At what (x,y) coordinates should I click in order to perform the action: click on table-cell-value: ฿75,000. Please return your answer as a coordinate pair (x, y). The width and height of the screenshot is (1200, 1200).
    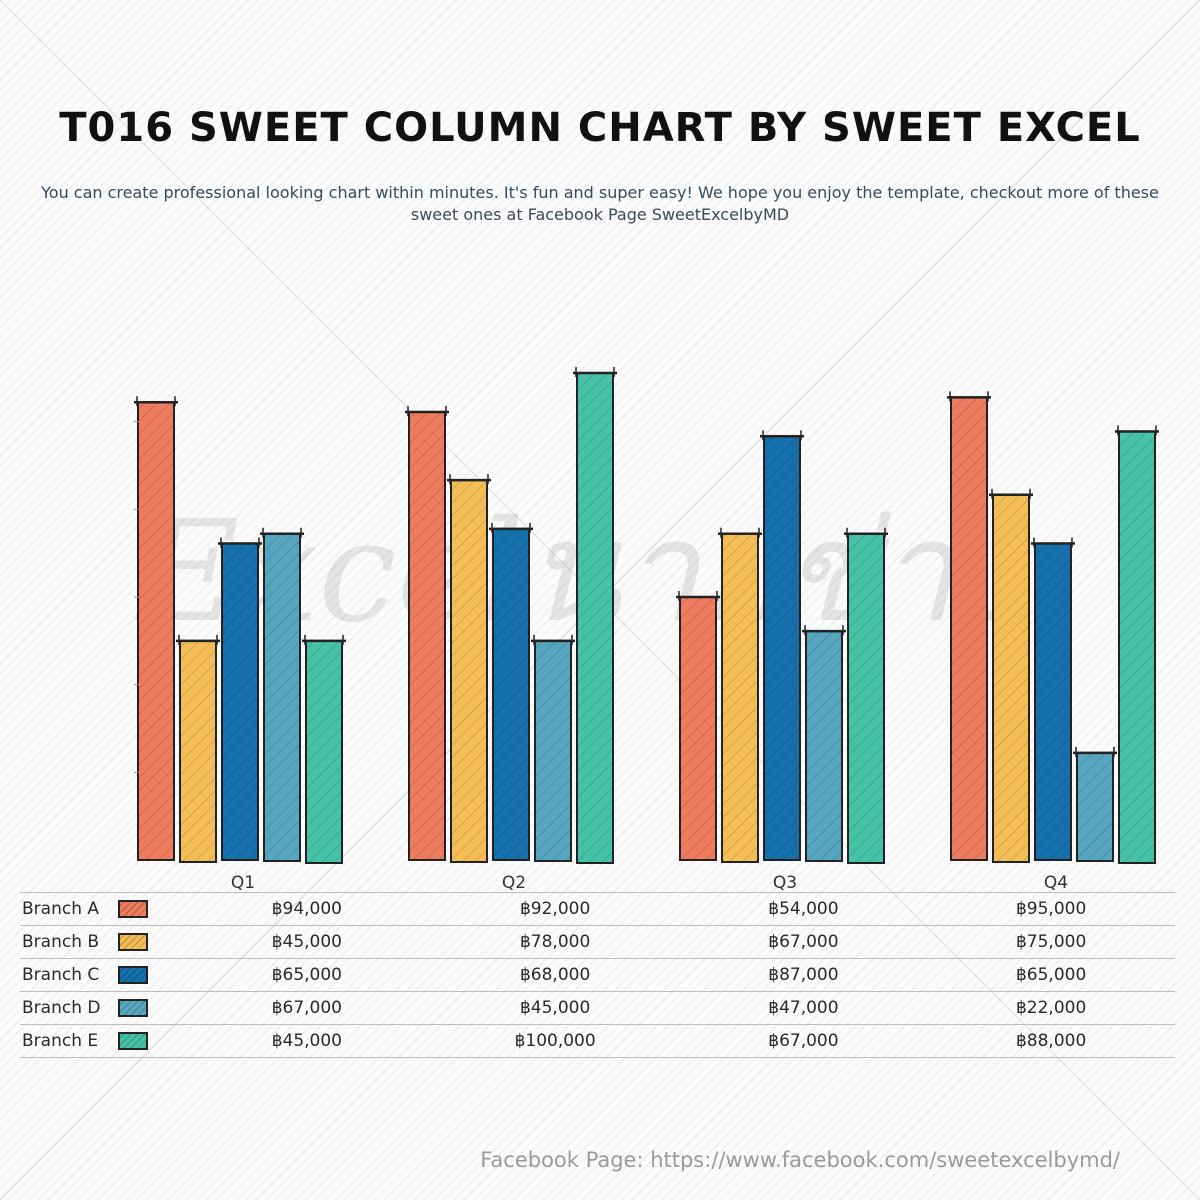
    Looking at the image, I should click on (1051, 942).